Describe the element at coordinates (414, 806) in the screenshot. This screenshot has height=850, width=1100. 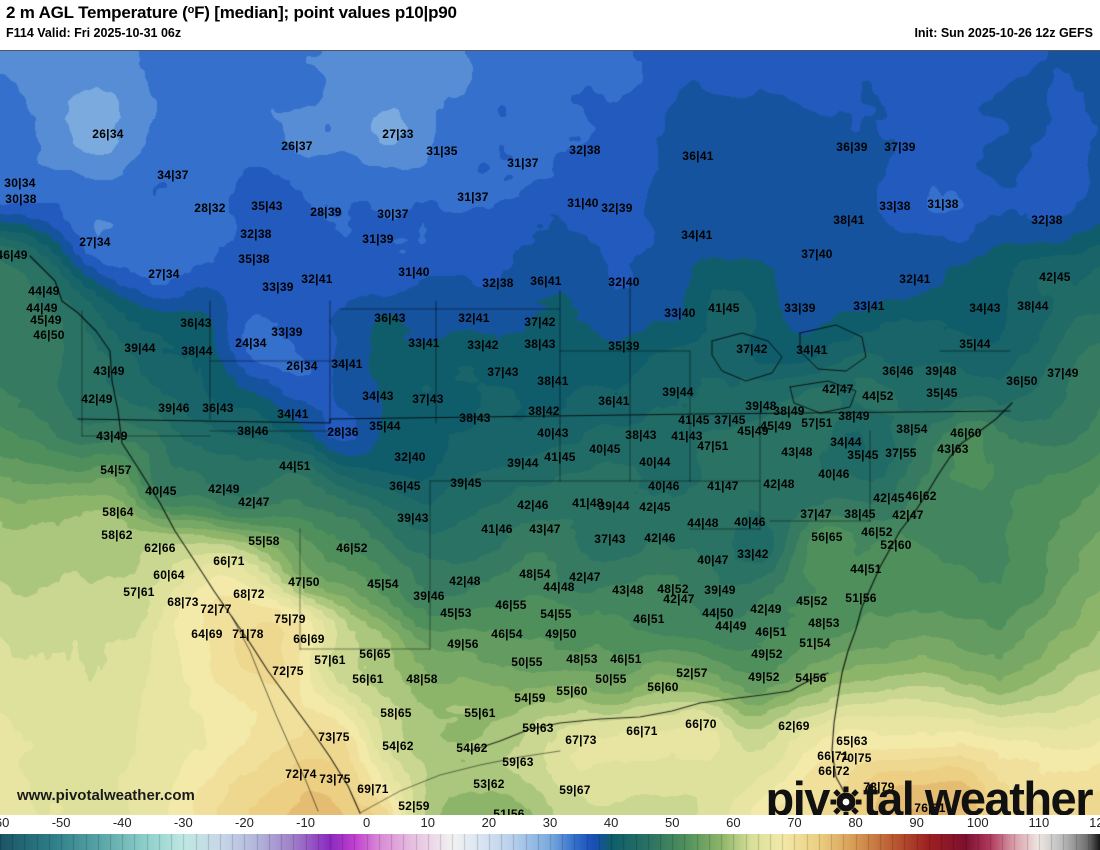
I see `point-value: 52|59` at that location.